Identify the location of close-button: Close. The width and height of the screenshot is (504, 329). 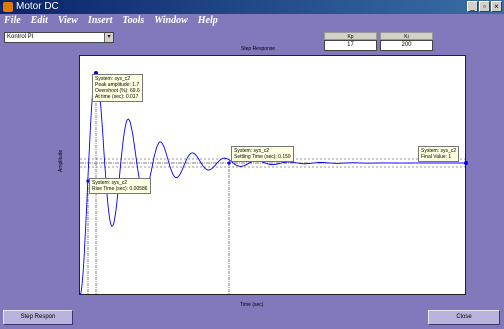
(464, 317).